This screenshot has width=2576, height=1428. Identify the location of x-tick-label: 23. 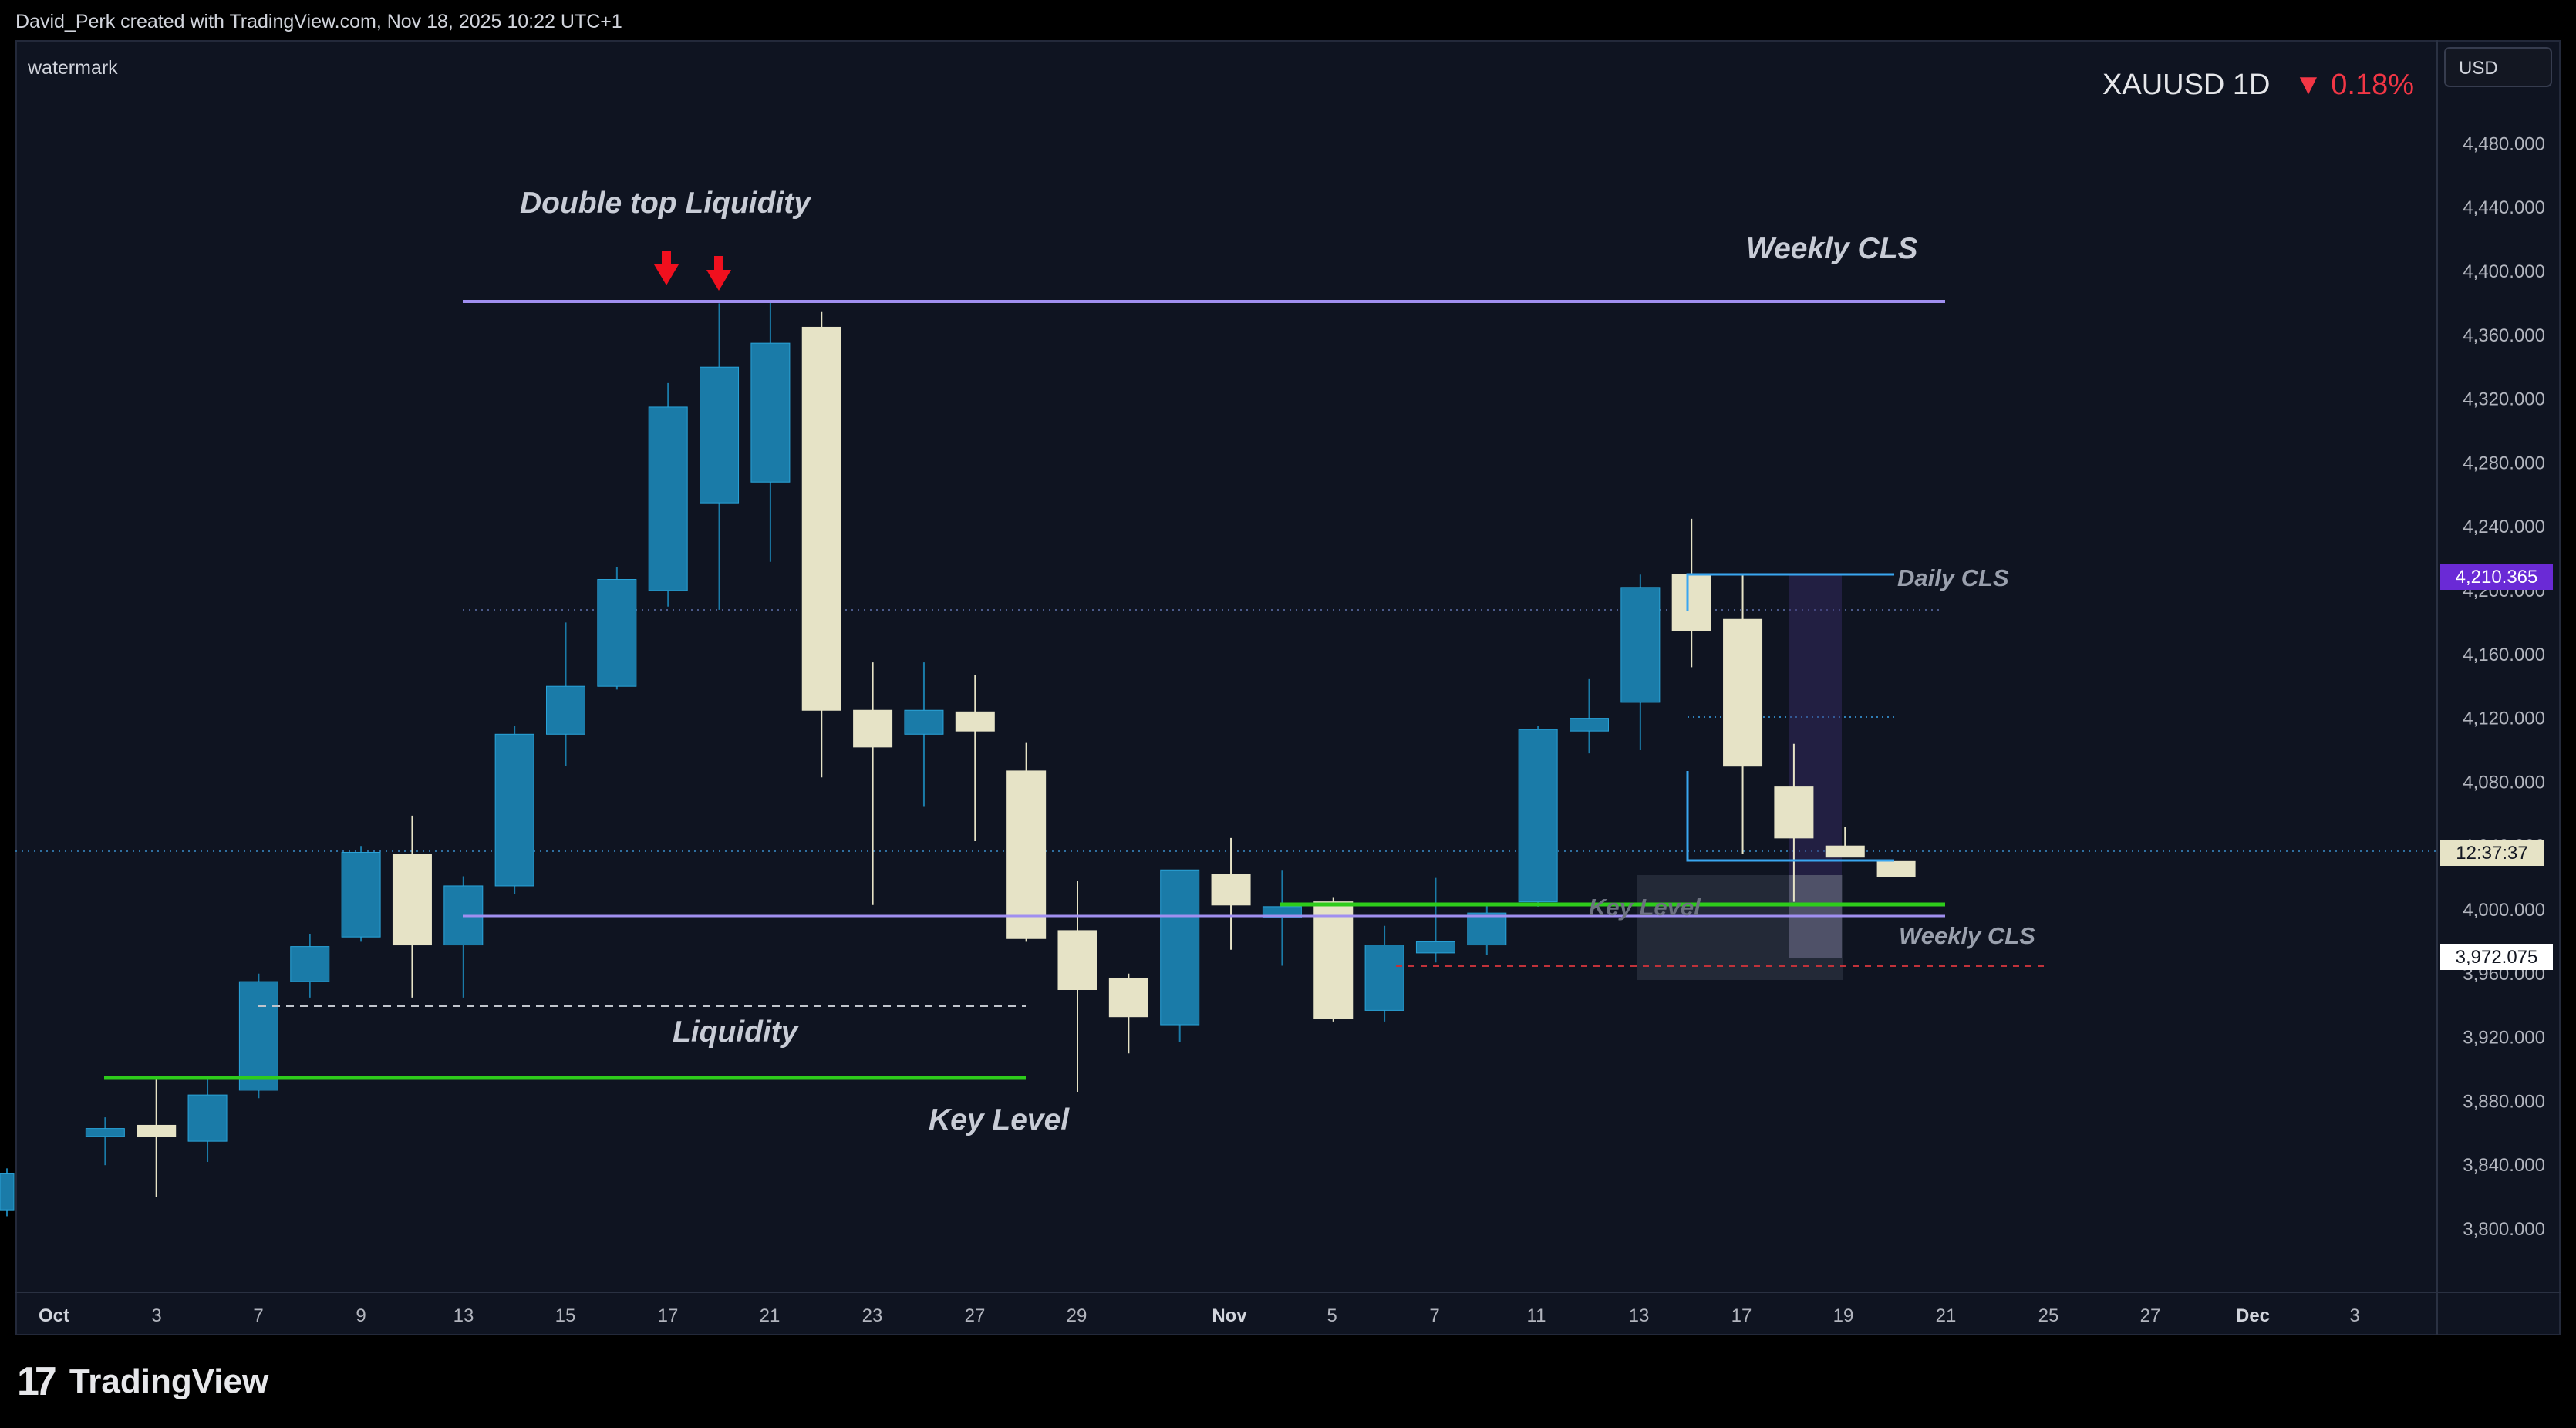
(872, 1315).